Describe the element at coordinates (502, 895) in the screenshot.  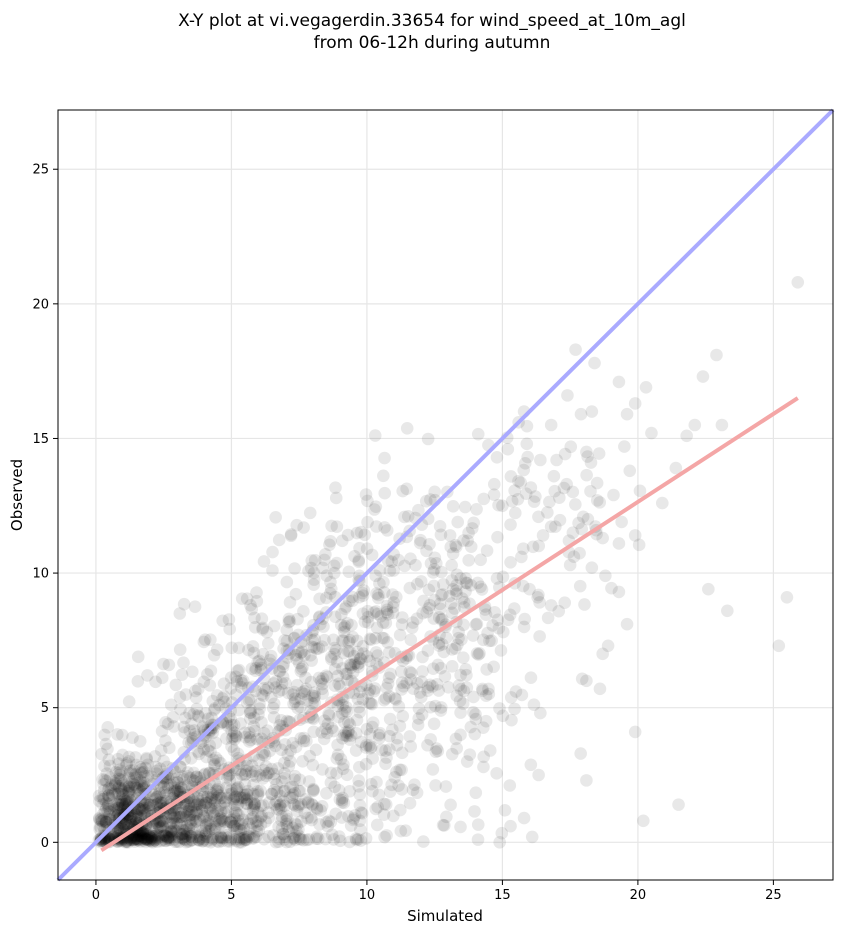
I see `x-tick-label: 15` at that location.